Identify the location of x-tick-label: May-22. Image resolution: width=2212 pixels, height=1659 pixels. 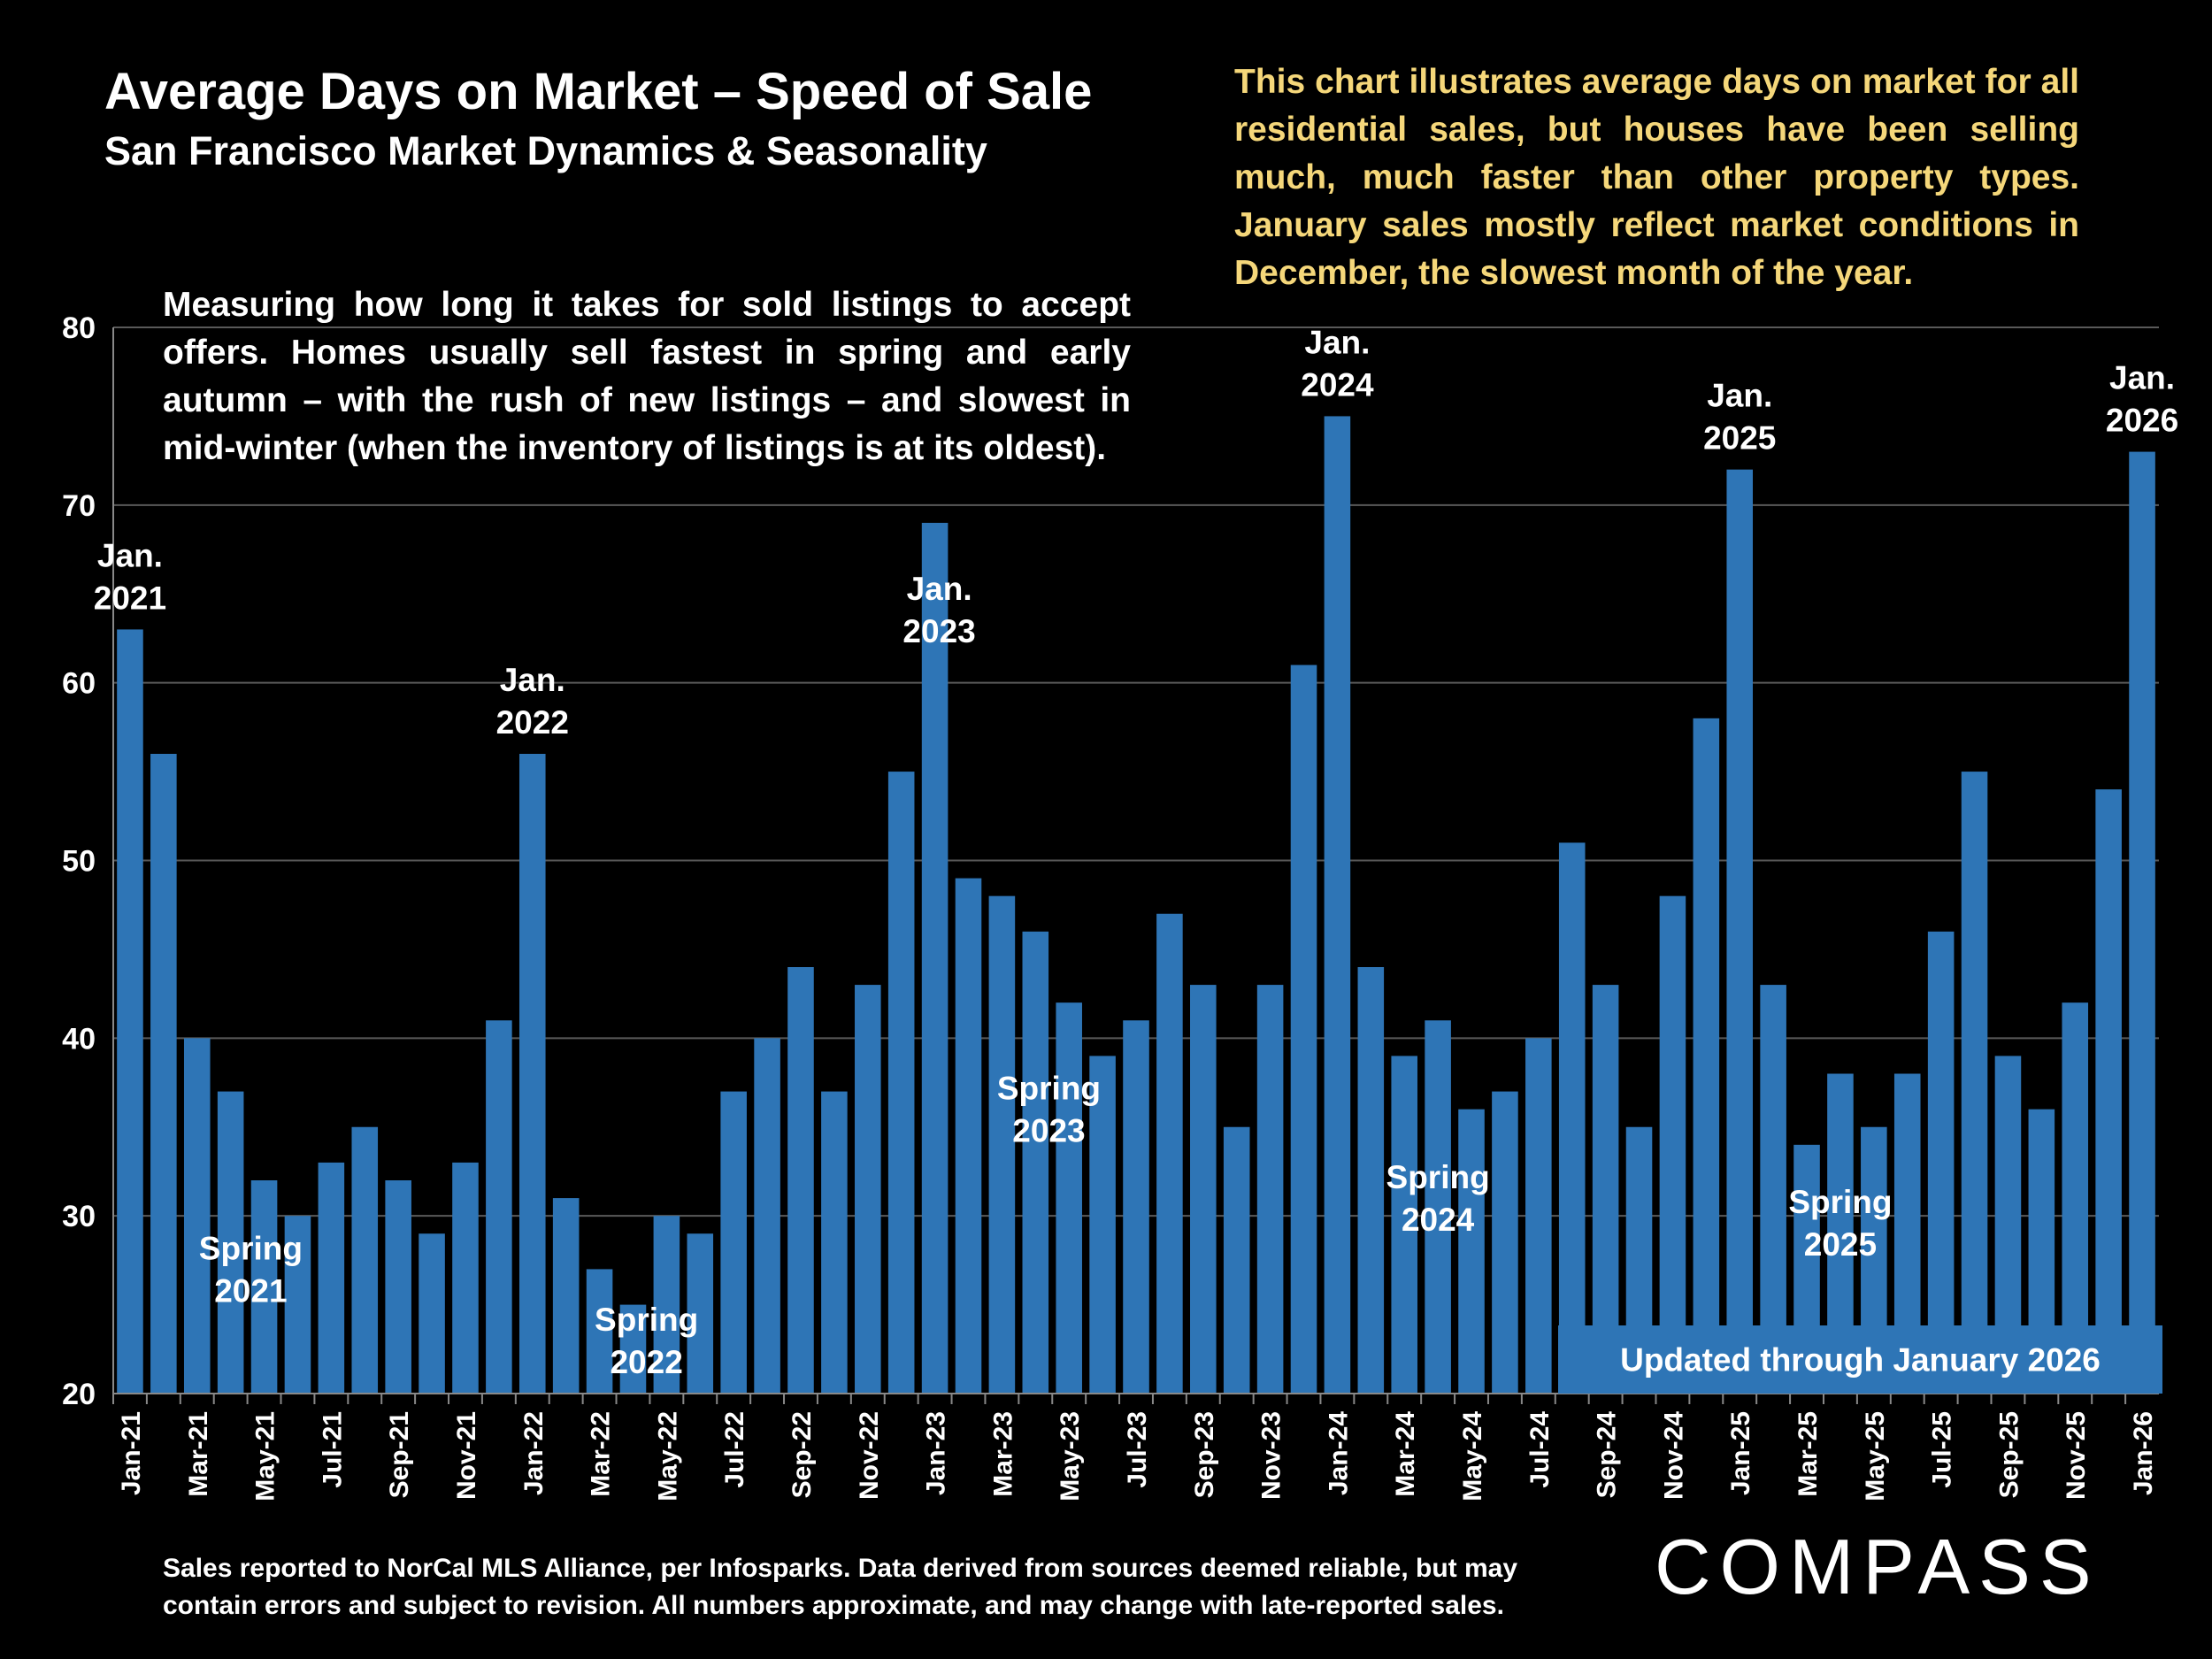
(668, 1457).